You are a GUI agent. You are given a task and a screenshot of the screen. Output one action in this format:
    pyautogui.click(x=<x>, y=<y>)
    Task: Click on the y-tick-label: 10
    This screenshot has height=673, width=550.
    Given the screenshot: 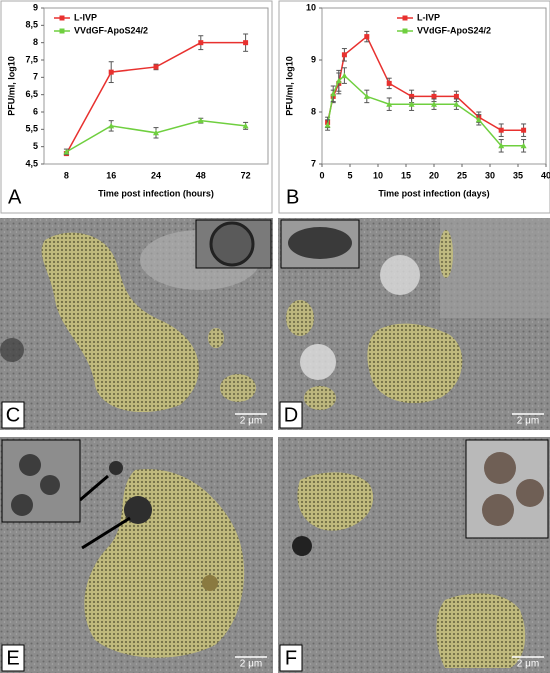 What is the action you would take?
    pyautogui.click(x=311, y=7)
    